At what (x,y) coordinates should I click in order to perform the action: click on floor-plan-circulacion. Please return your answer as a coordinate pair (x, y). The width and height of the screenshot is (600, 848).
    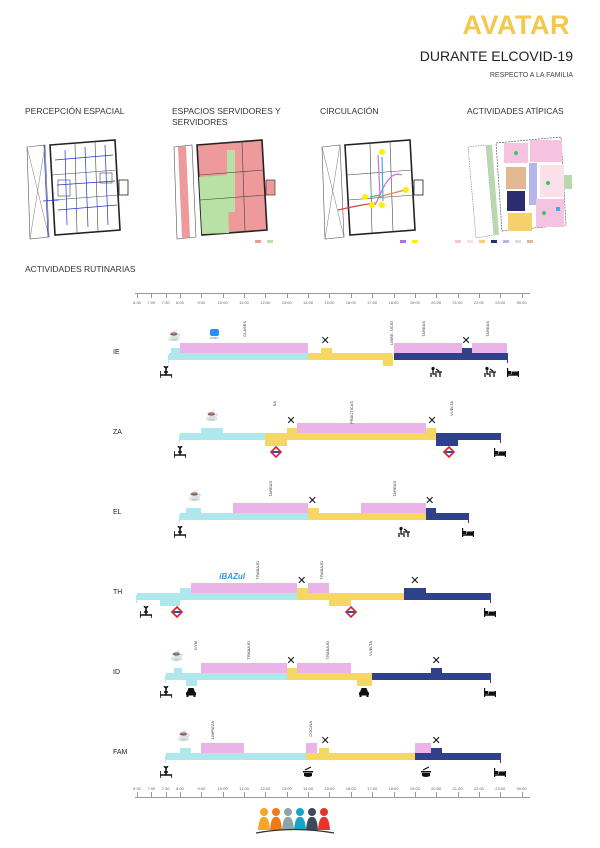
    Looking at the image, I should click on (372, 189).